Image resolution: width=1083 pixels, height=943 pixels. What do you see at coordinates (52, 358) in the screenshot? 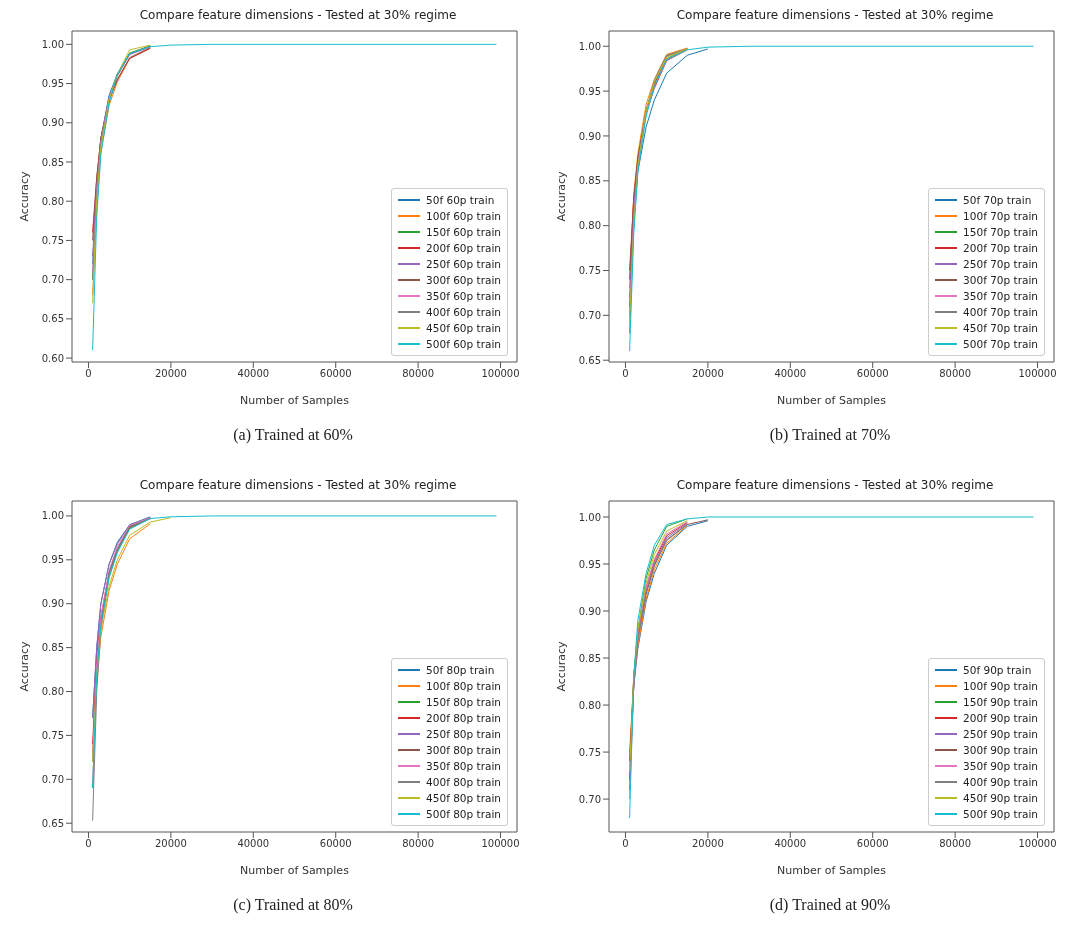
I see `y-tick-label: 0.60` at bounding box center [52, 358].